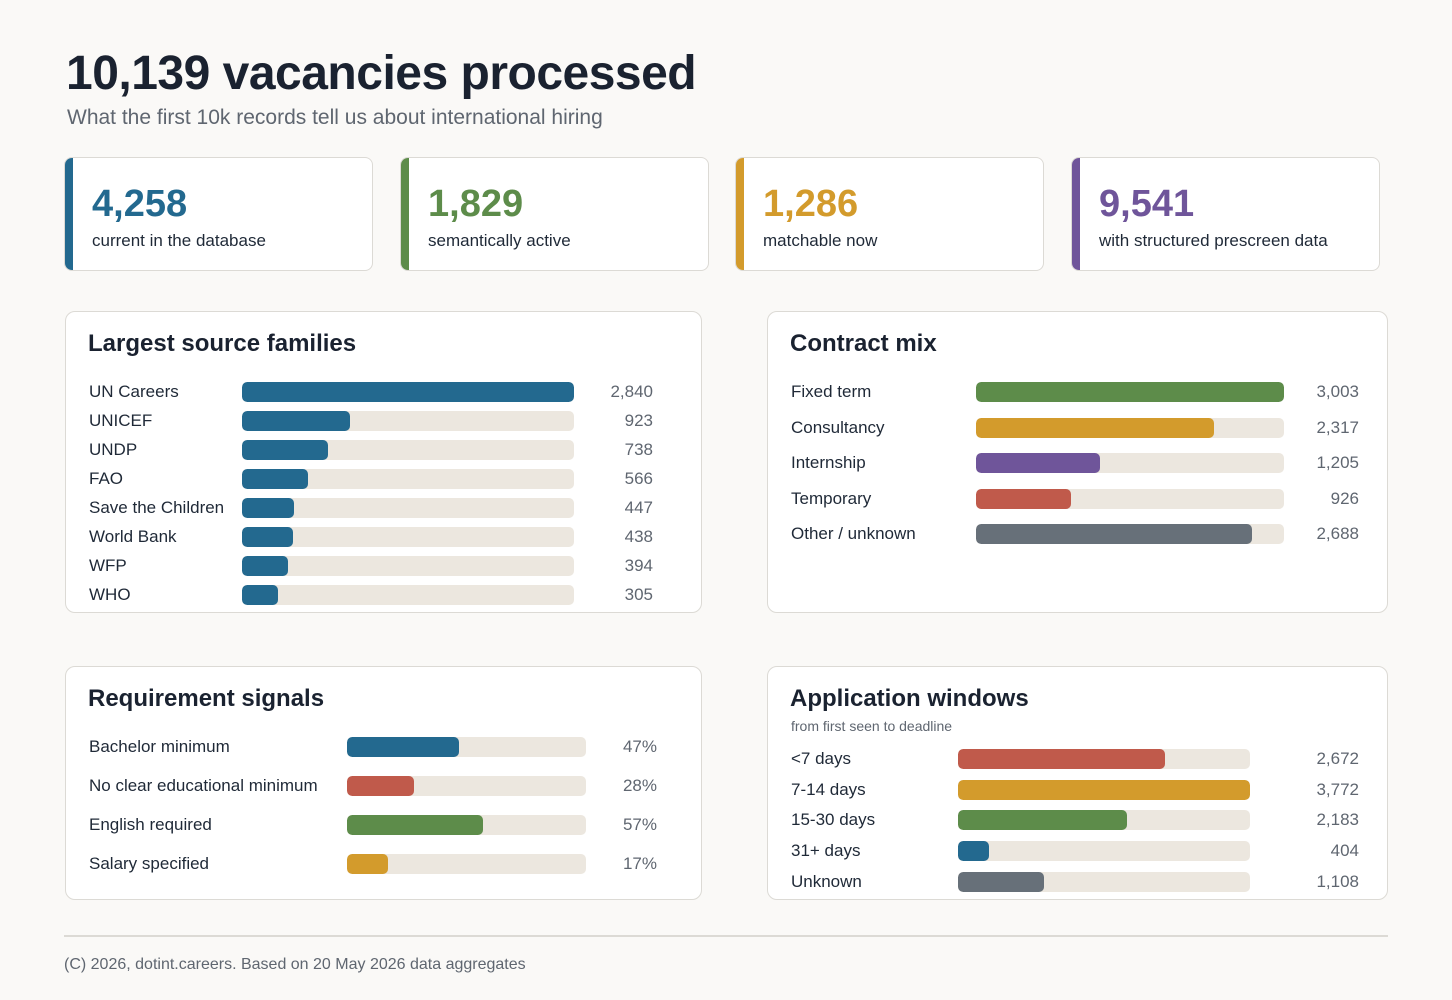 The width and height of the screenshot is (1452, 1000). Describe the element at coordinates (1077, 882) in the screenshot. I see `bar-row: Unknown 1,108` at that location.